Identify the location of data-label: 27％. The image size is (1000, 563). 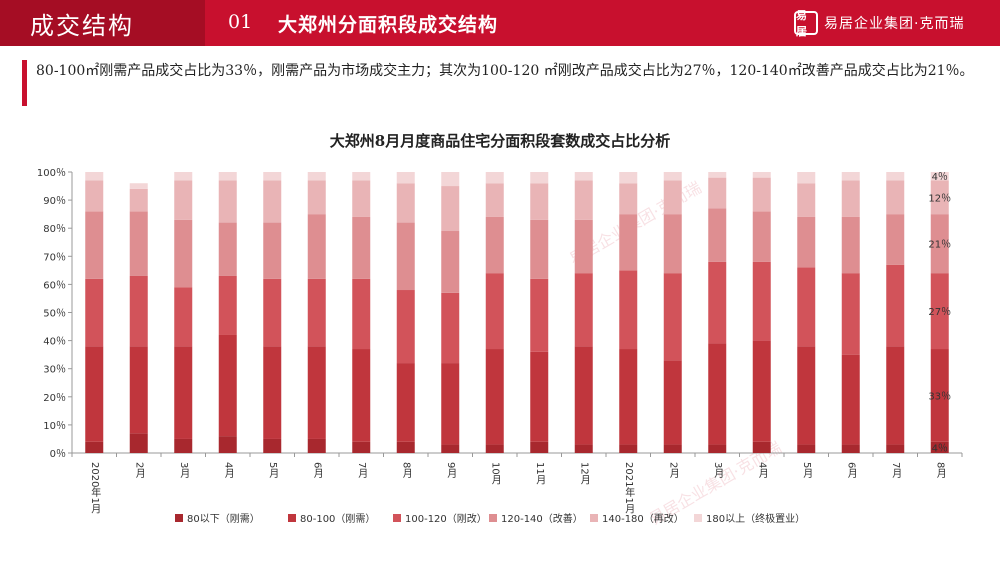
(939, 312).